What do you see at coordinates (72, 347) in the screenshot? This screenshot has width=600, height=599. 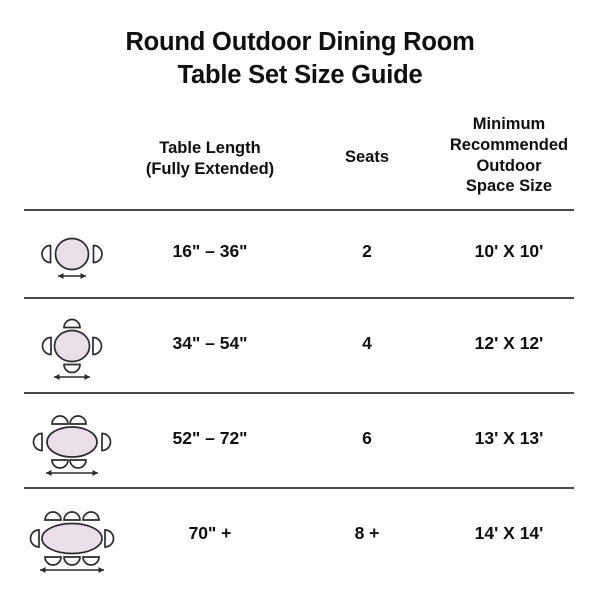 I see `round-table-4-seats-icon` at bounding box center [72, 347].